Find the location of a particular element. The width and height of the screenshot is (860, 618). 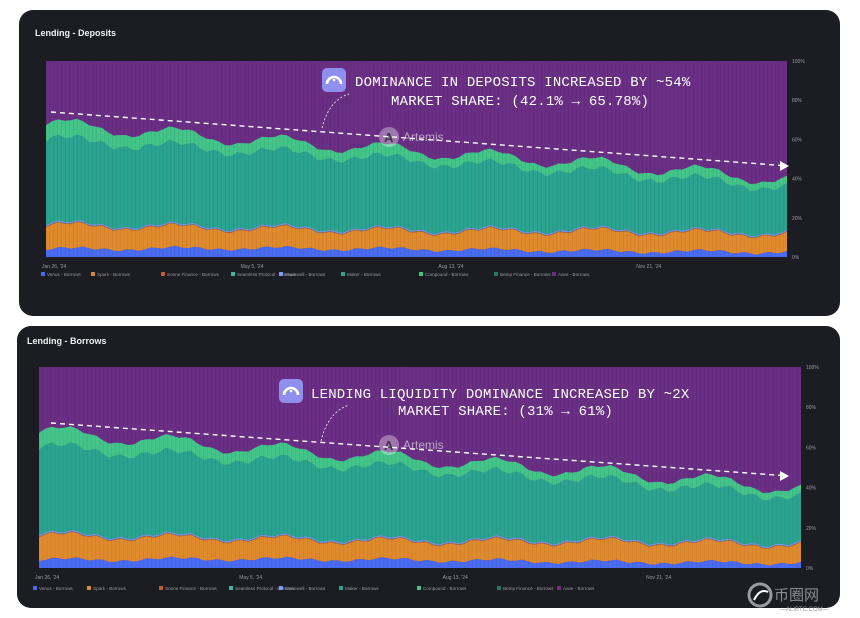

annotation-line-2: MARKET SHARE: (42.1% → 65.78%) is located at coordinates (520, 102).